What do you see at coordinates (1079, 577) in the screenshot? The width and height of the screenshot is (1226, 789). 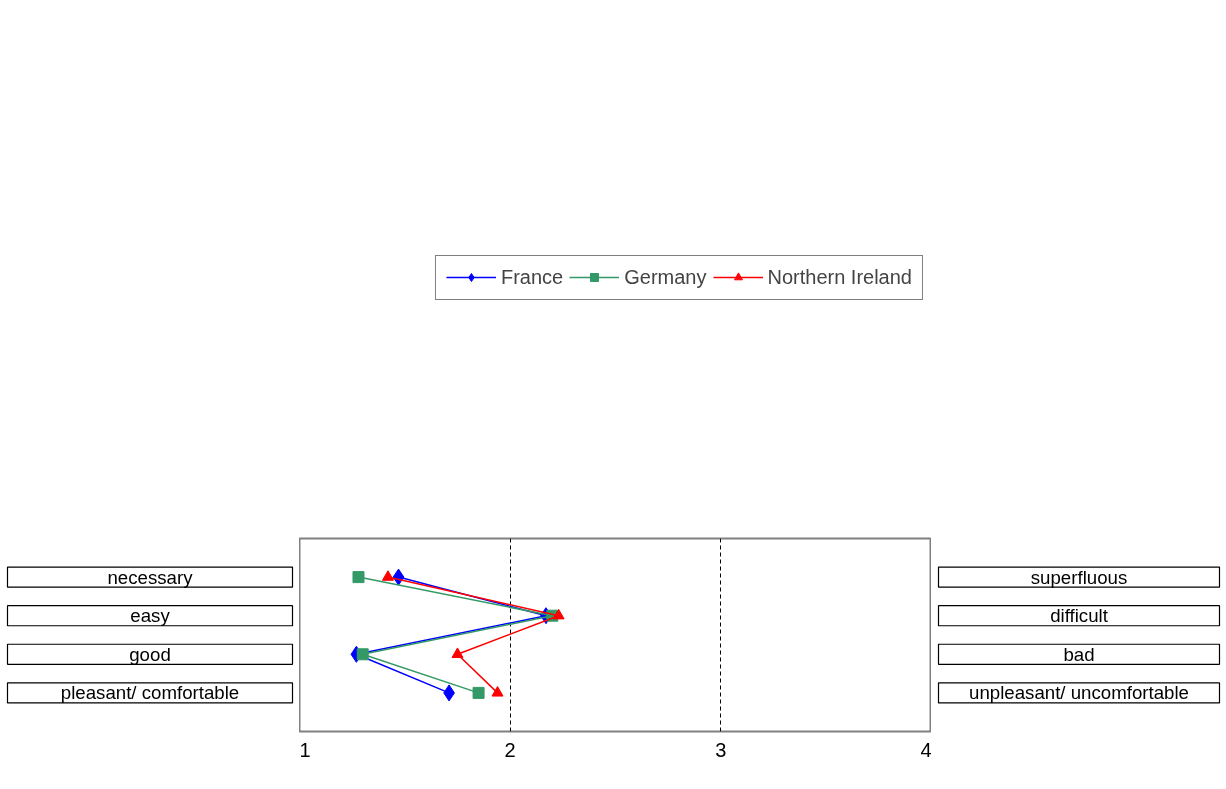 I see `y2-tick-label: superfluous` at bounding box center [1079, 577].